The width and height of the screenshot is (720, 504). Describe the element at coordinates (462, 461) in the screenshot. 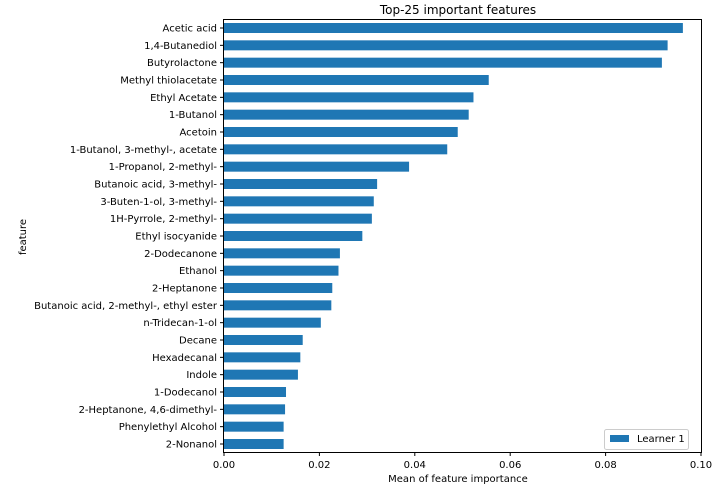

I see `x-ticks: 0.00 0.02 0.04 0.06 0.08 0.10` at that location.